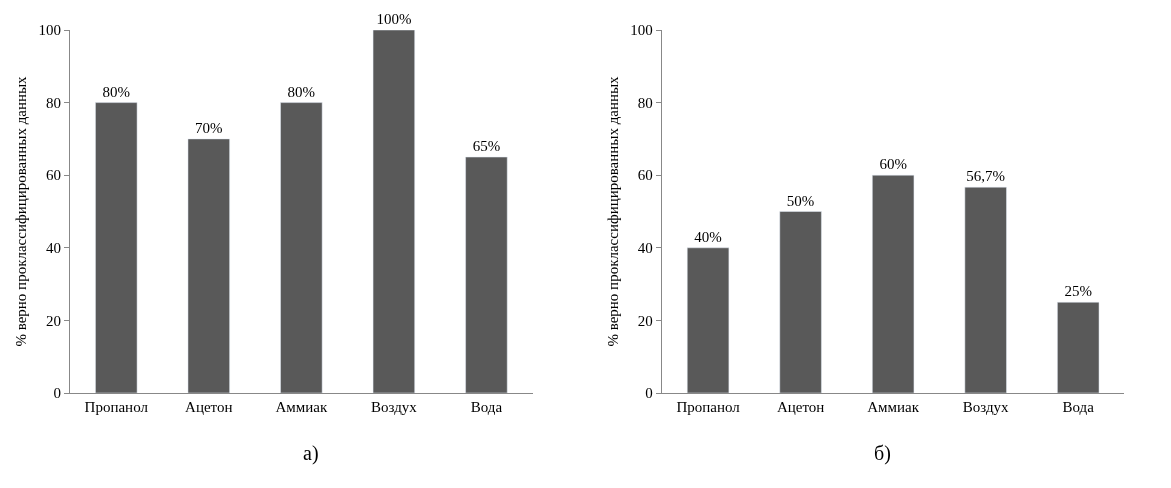  Describe the element at coordinates (394, 19) in the screenshot. I see `data-label: 100%` at that location.